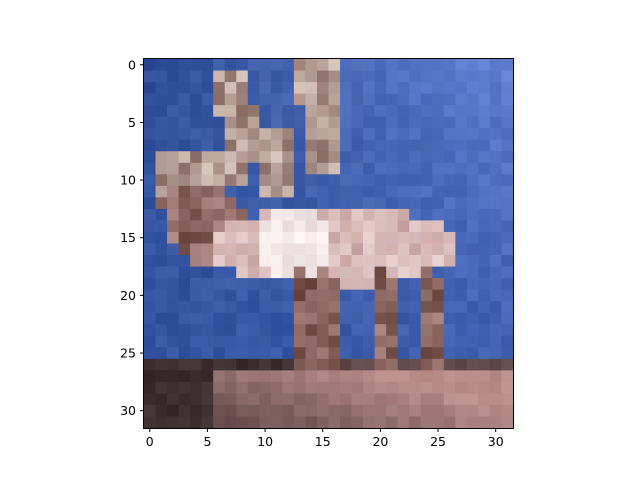 This screenshot has height=480, width=640. I want to click on y-tick-label: 0, so click(132, 64).